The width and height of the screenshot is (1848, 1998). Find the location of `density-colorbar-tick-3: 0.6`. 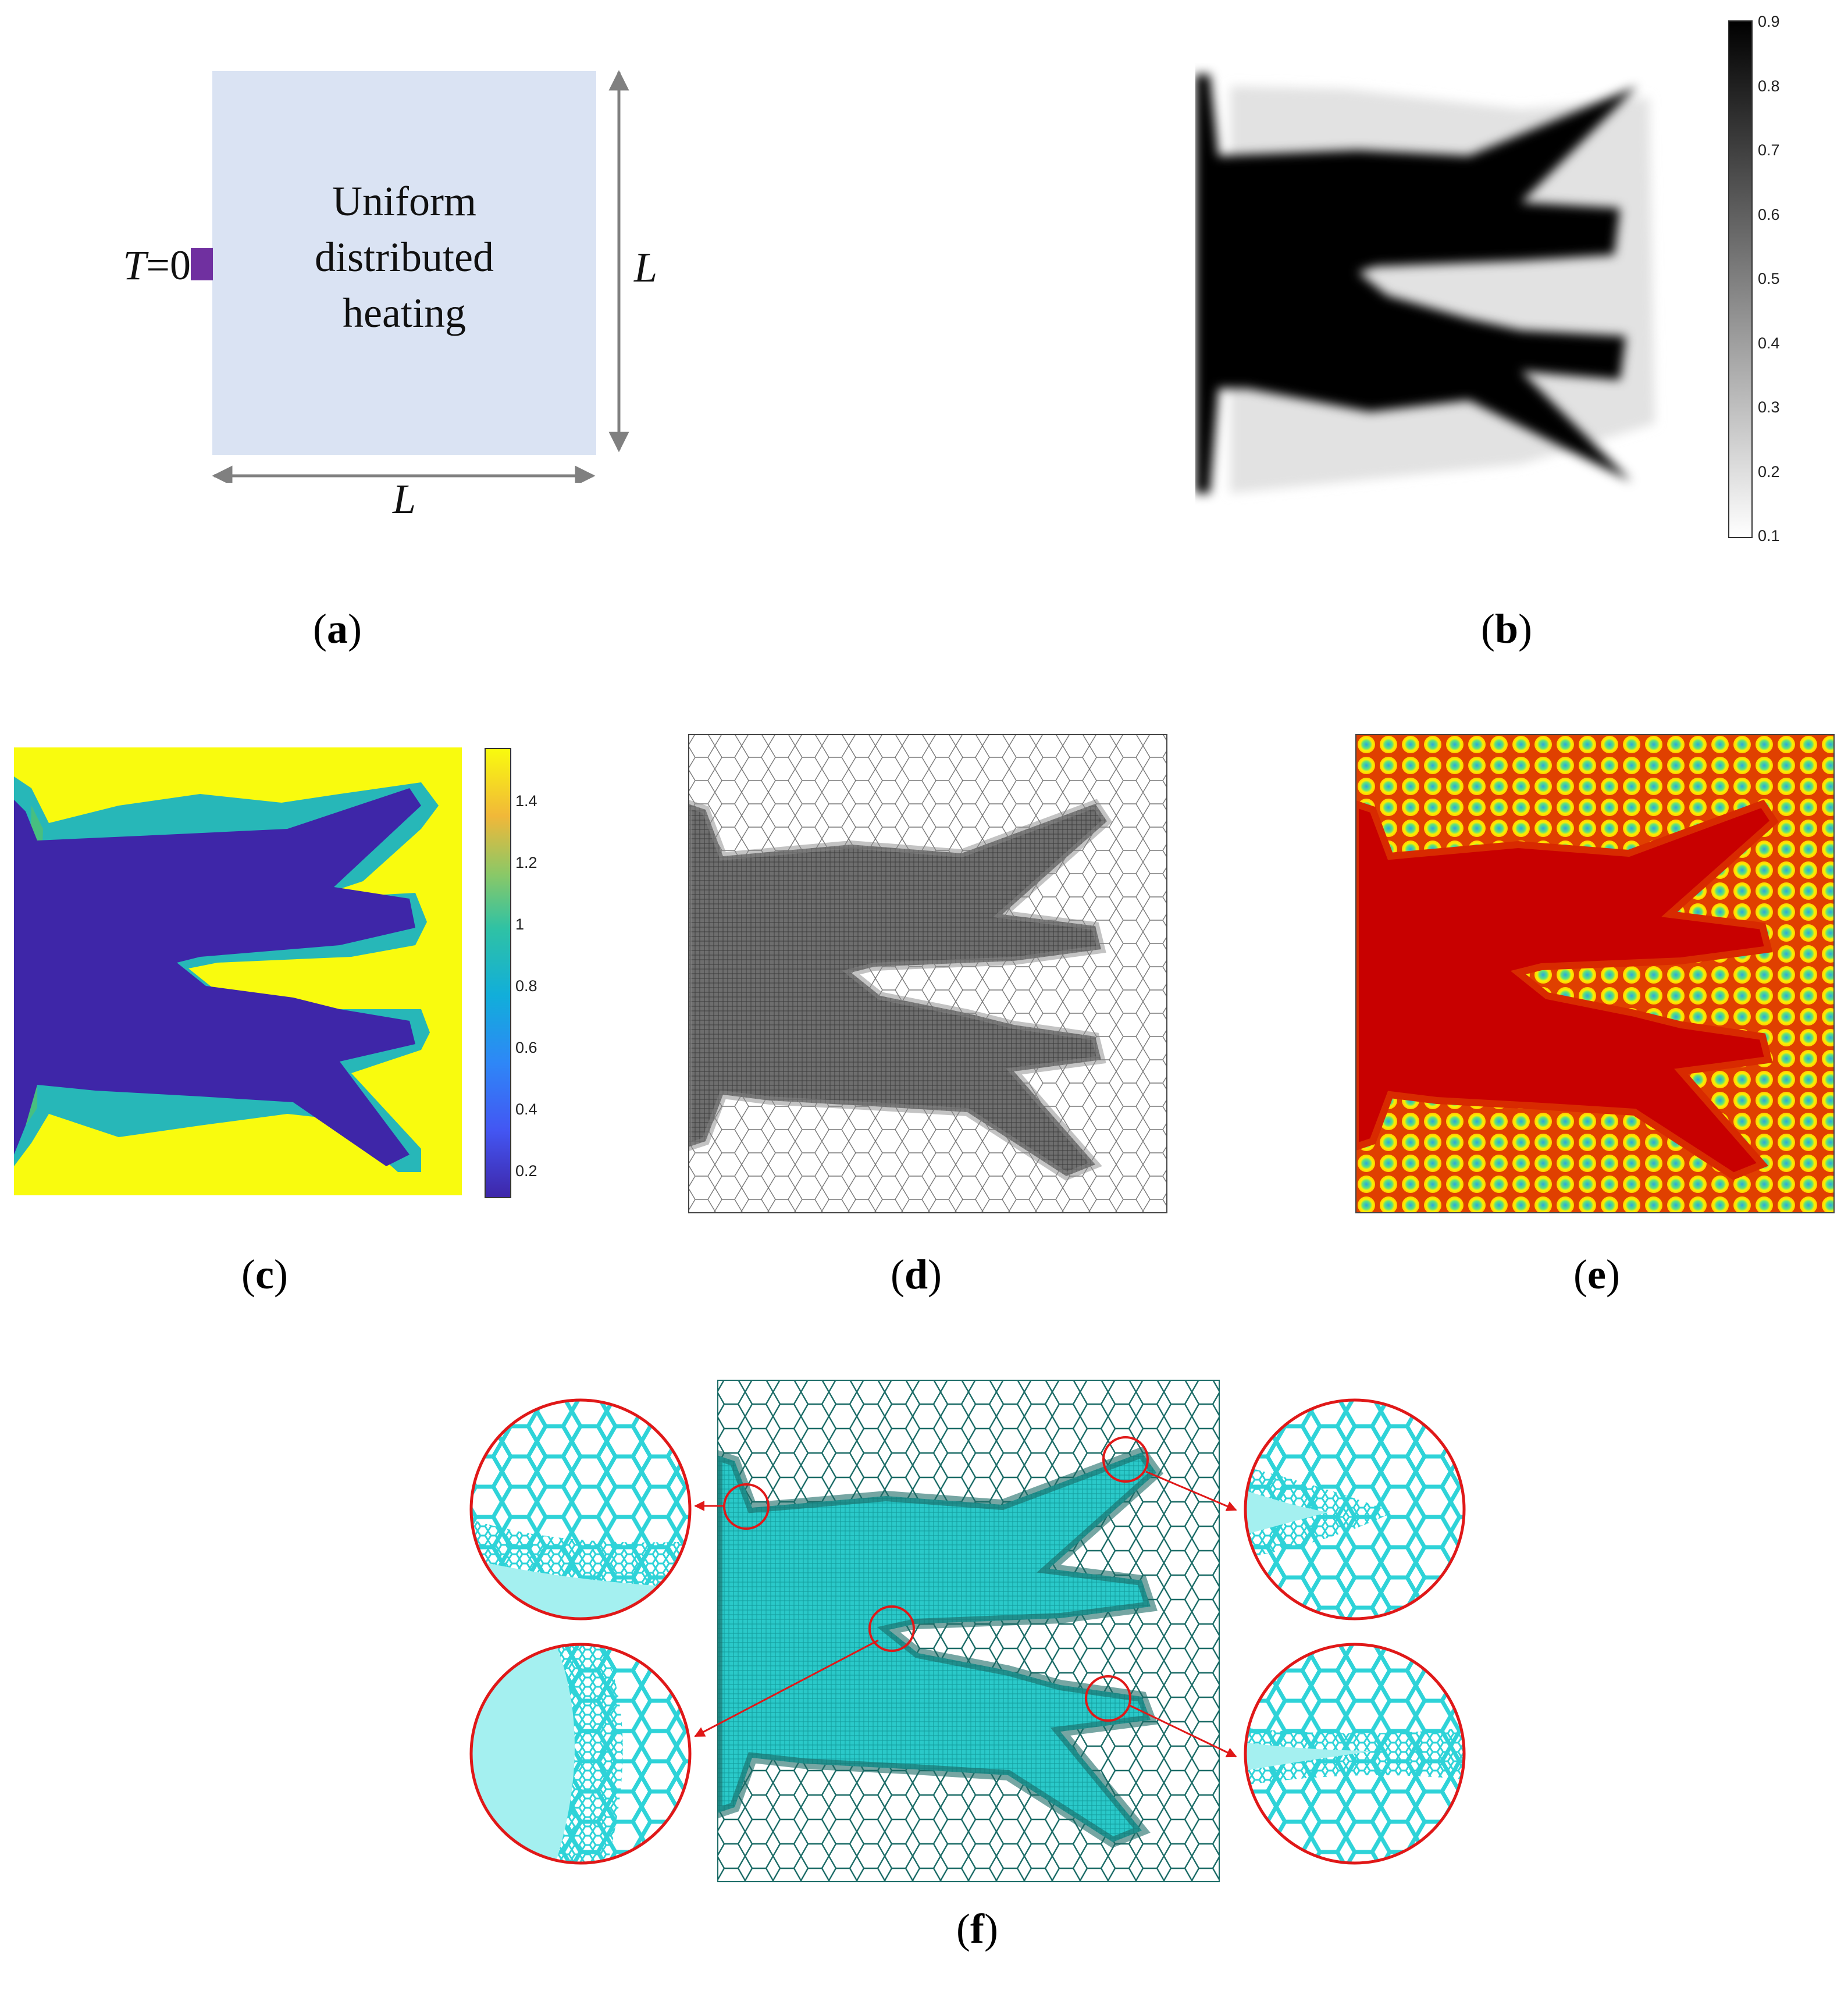

density-colorbar-tick-3: 0.6 is located at coordinates (1769, 214).